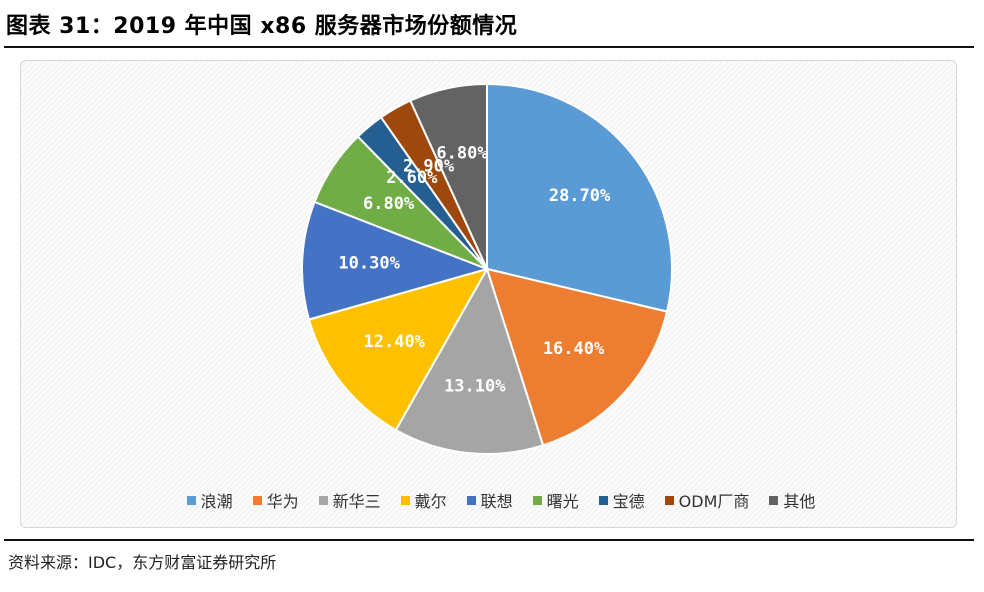 This screenshot has width=984, height=592. What do you see at coordinates (262, 26) in the screenshot?
I see `figure-title: 图表 31：2019 年中国 x86 服务器市场份额情况` at bounding box center [262, 26].